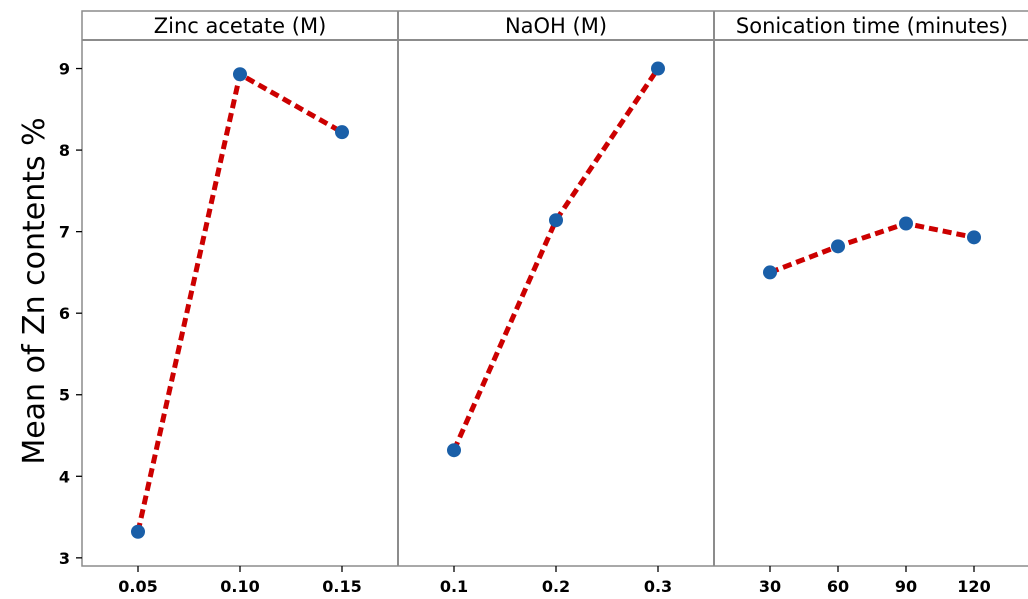 Image resolution: width=1028 pixels, height=599 pixels. I want to click on y-tick-label: 5, so click(64, 395).